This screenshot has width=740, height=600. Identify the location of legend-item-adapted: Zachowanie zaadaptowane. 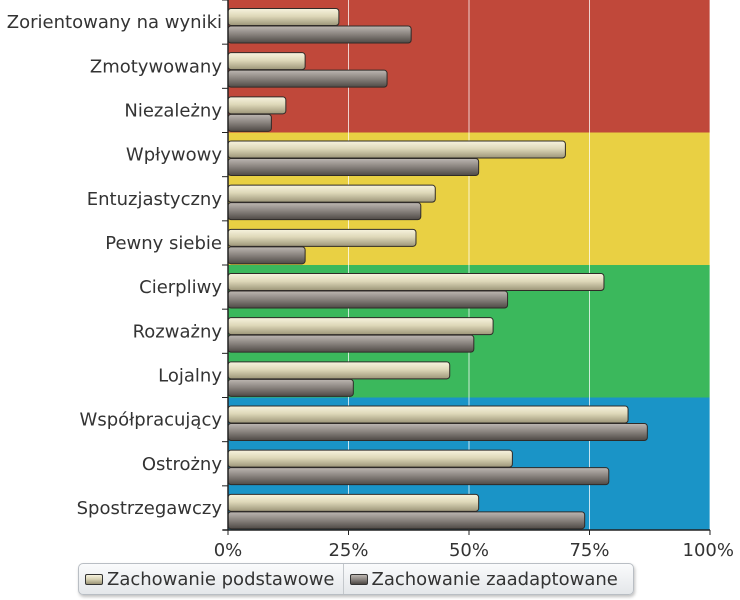
(484, 579).